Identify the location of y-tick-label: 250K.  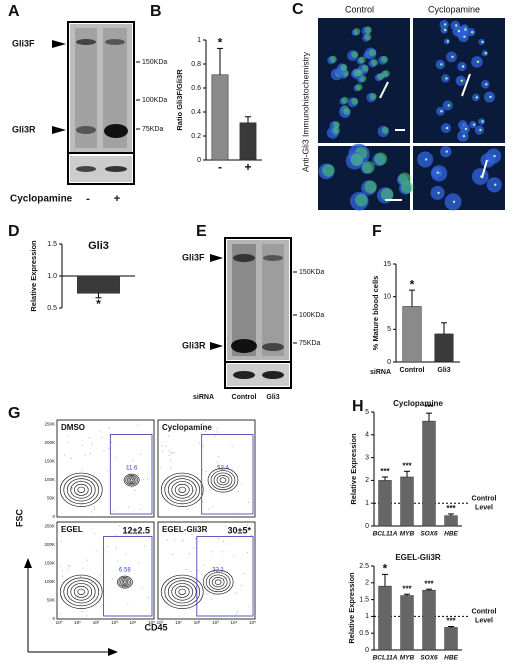
(49, 526).